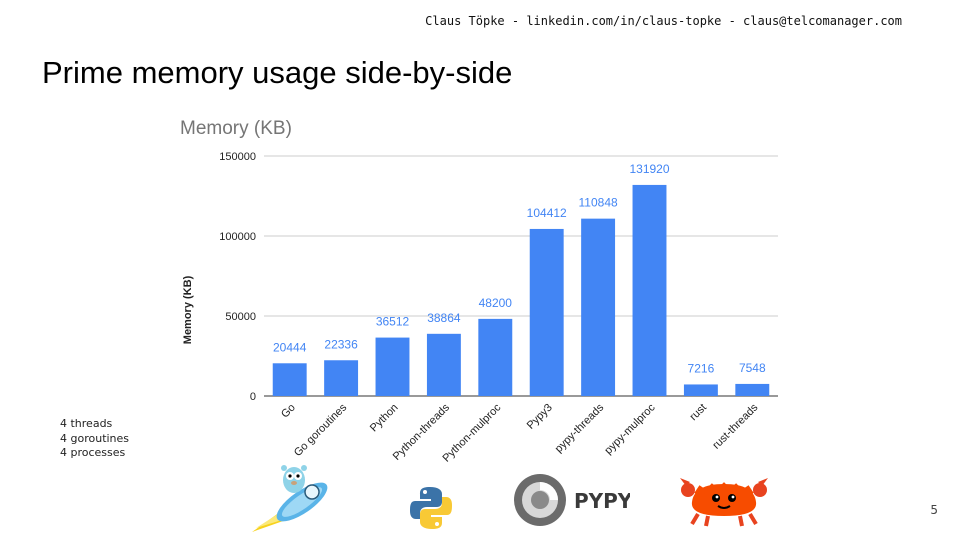 The height and width of the screenshot is (540, 960). I want to click on x-tick-label: rust, so click(698, 412).